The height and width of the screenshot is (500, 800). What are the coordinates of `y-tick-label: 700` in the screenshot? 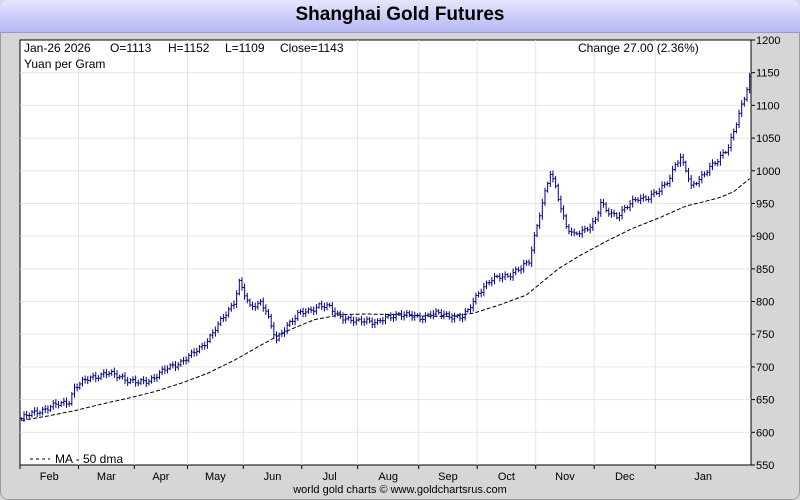 It's located at (765, 368).